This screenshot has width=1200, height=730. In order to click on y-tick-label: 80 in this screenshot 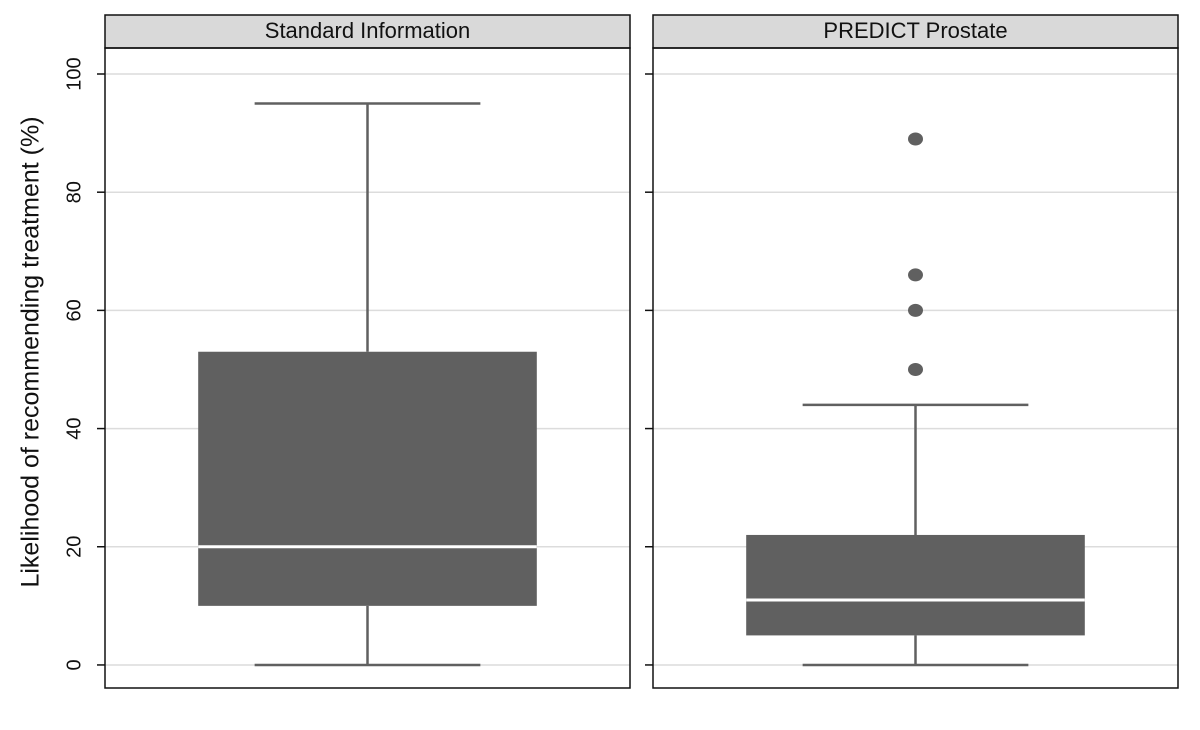, I will do `click(74, 192)`.